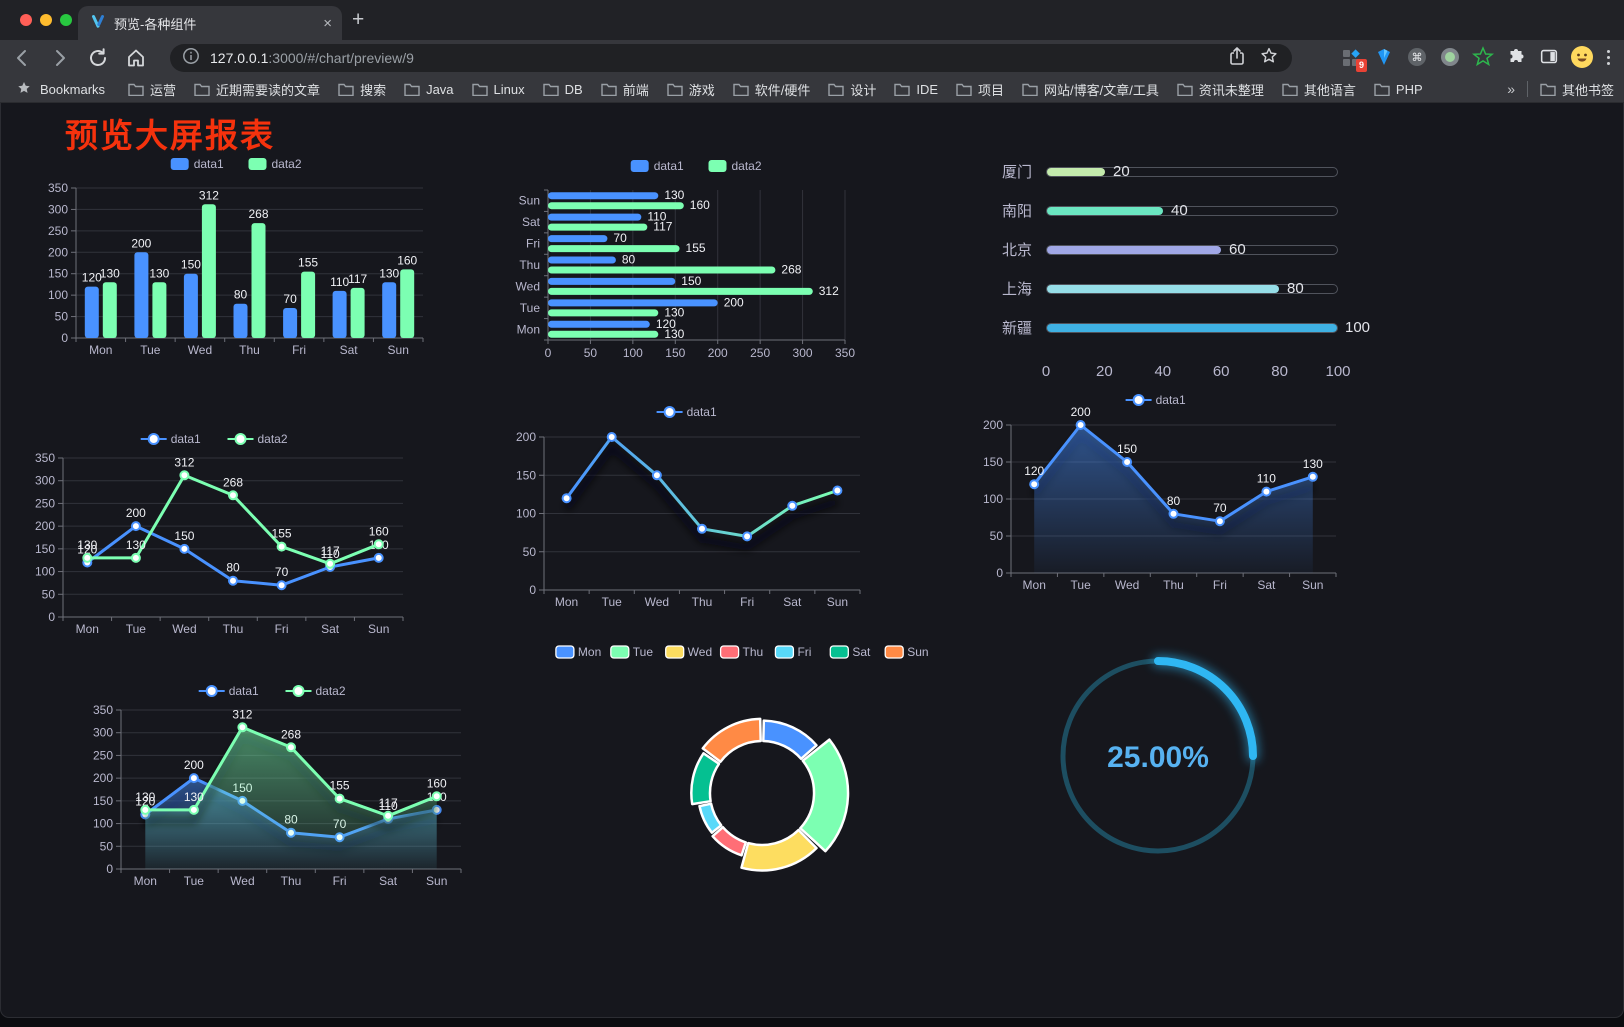  What do you see at coordinates (1269, 58) in the screenshot?
I see `bookmark-star-icon` at bounding box center [1269, 58].